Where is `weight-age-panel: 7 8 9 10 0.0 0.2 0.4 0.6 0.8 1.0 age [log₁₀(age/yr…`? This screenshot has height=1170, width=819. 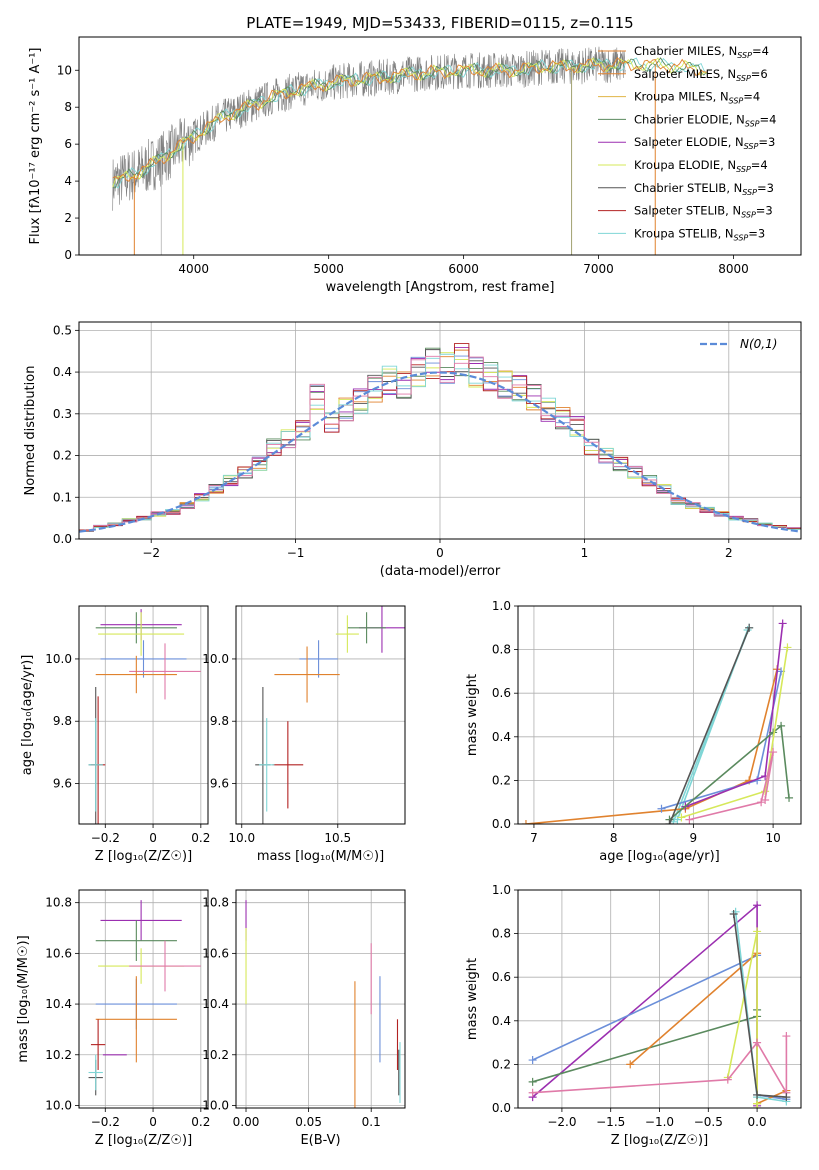 weight-age-panel: 7 8 9 10 0.0 0.2 0.4 0.6 0.8 1.0 age [log₁₀(age/yr… is located at coordinates (633, 731).